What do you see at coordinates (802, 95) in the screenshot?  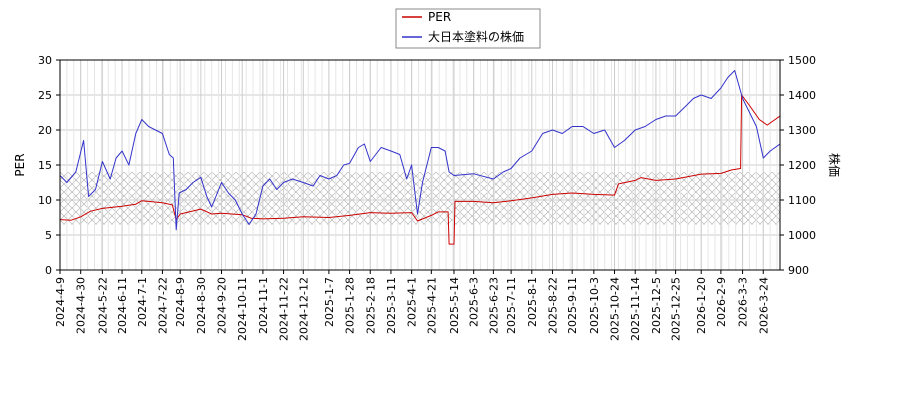 I see `y-right-tick-label: 1400` at bounding box center [802, 95].